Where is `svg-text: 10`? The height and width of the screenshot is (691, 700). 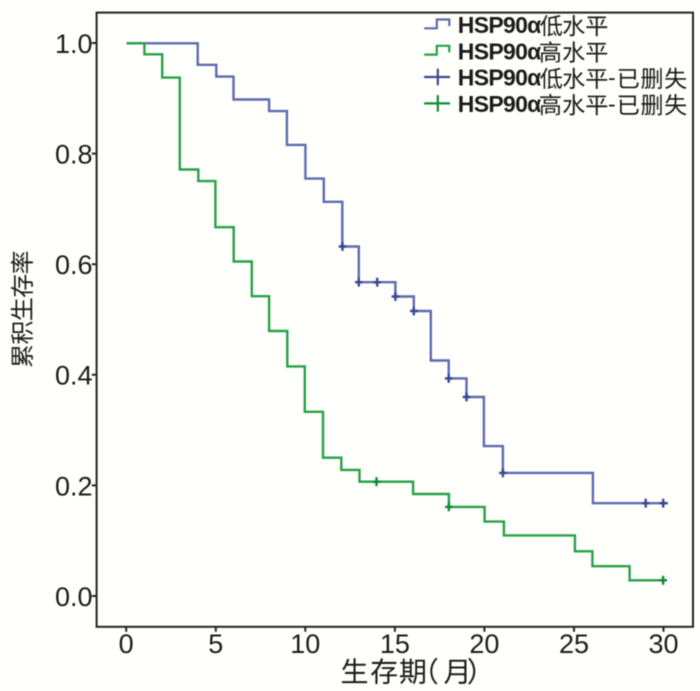
svg-text: 10 is located at coordinates (305, 644).